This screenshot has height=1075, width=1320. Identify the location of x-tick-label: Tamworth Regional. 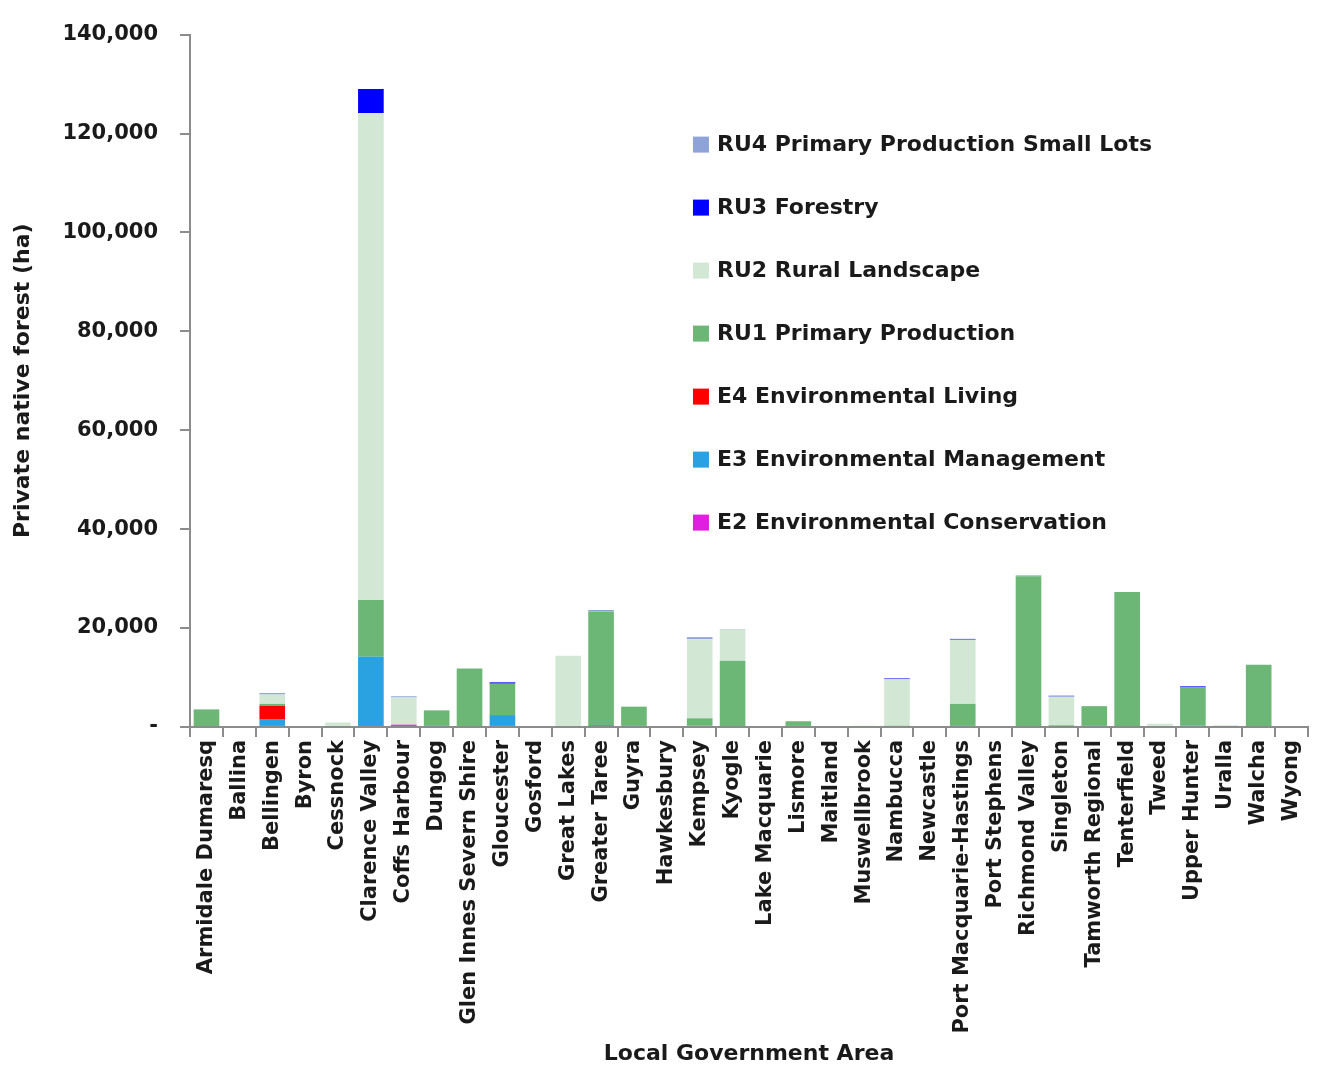
(1092, 853).